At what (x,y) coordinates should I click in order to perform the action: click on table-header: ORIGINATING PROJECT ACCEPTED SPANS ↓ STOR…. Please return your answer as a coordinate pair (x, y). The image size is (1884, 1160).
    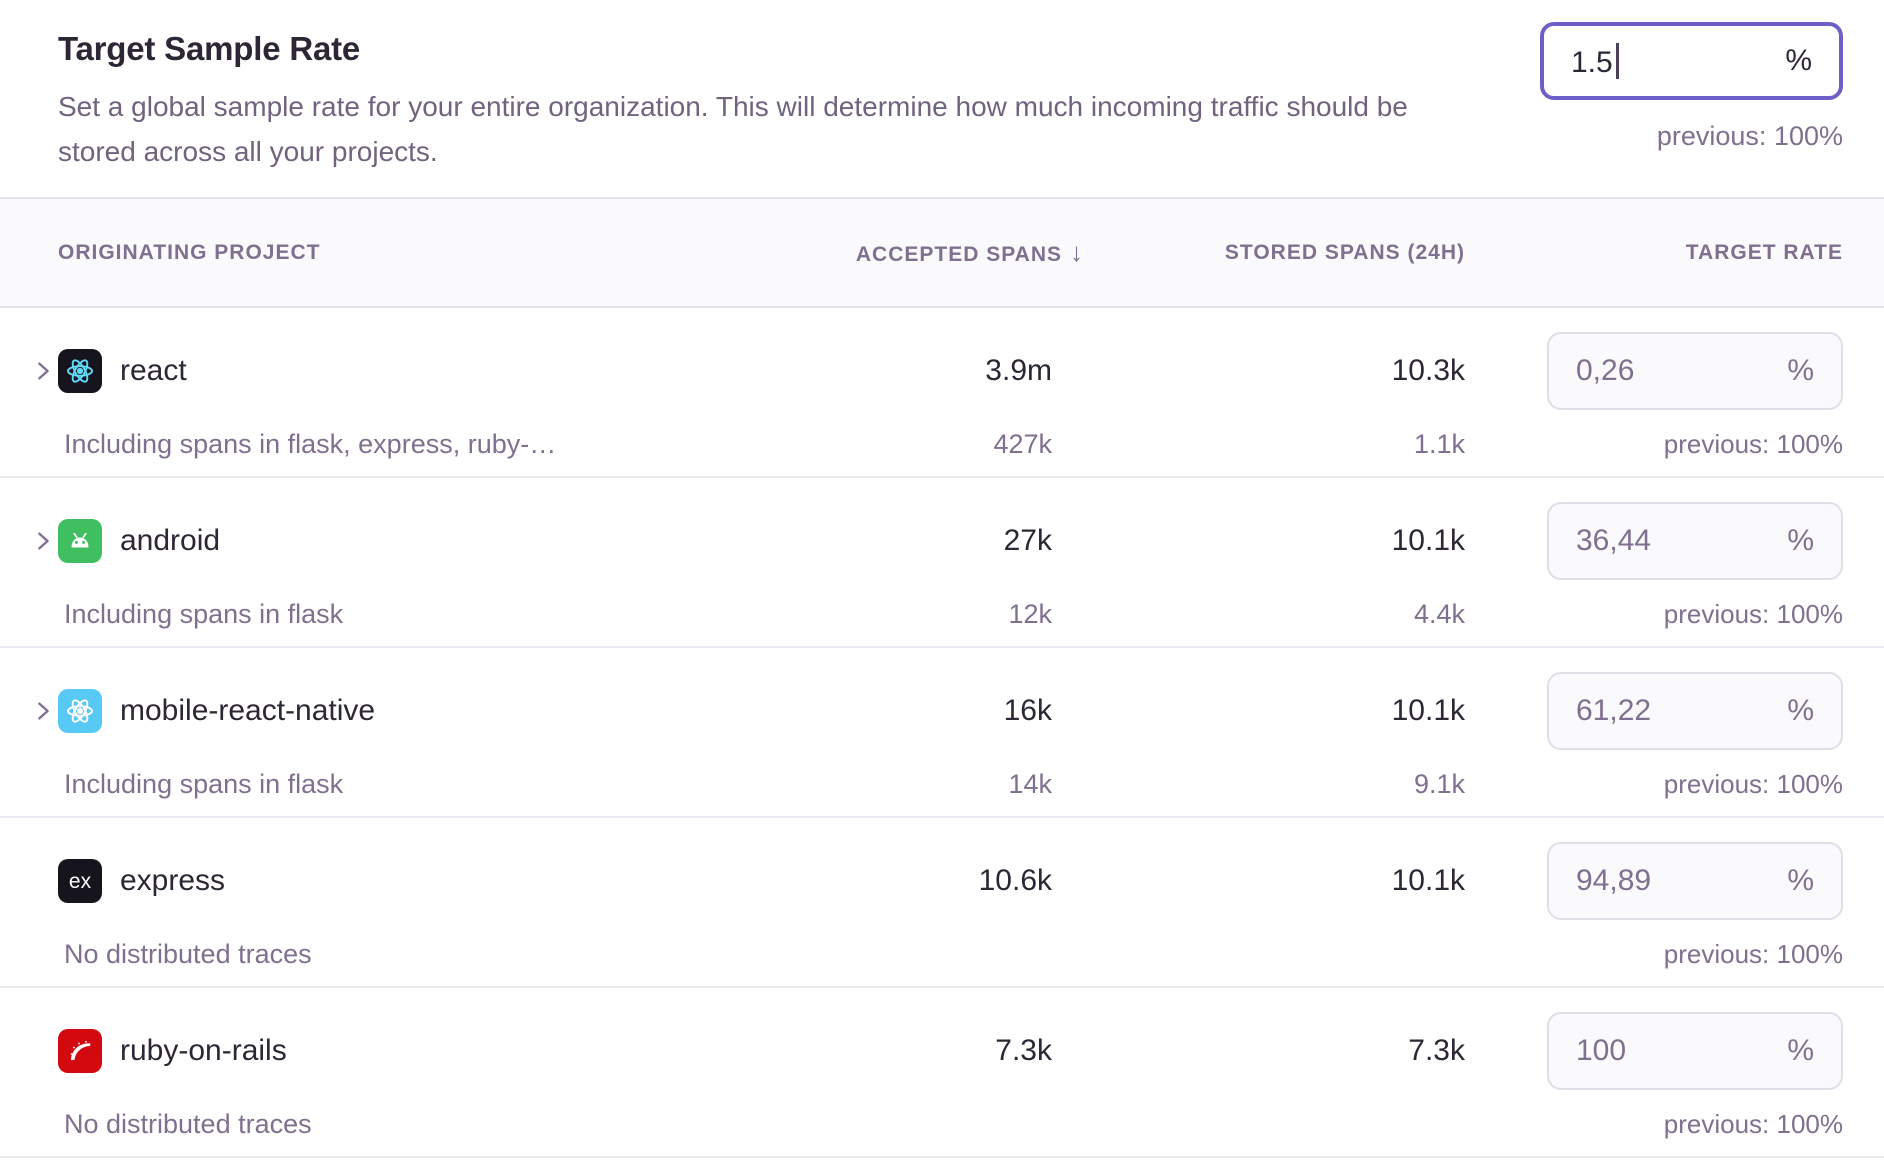
    Looking at the image, I should click on (942, 252).